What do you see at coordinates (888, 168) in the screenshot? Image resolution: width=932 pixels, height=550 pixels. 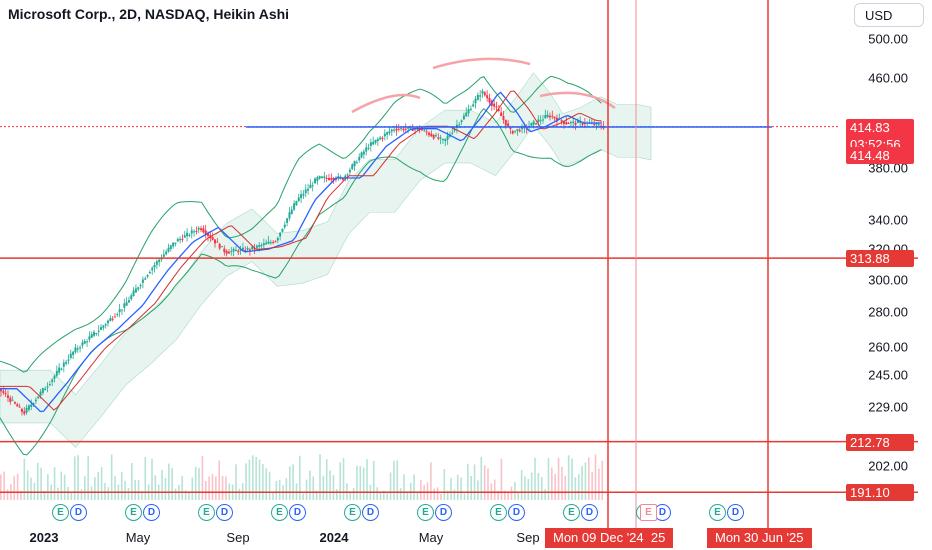 I see `y-tick-label: 380.00` at bounding box center [888, 168].